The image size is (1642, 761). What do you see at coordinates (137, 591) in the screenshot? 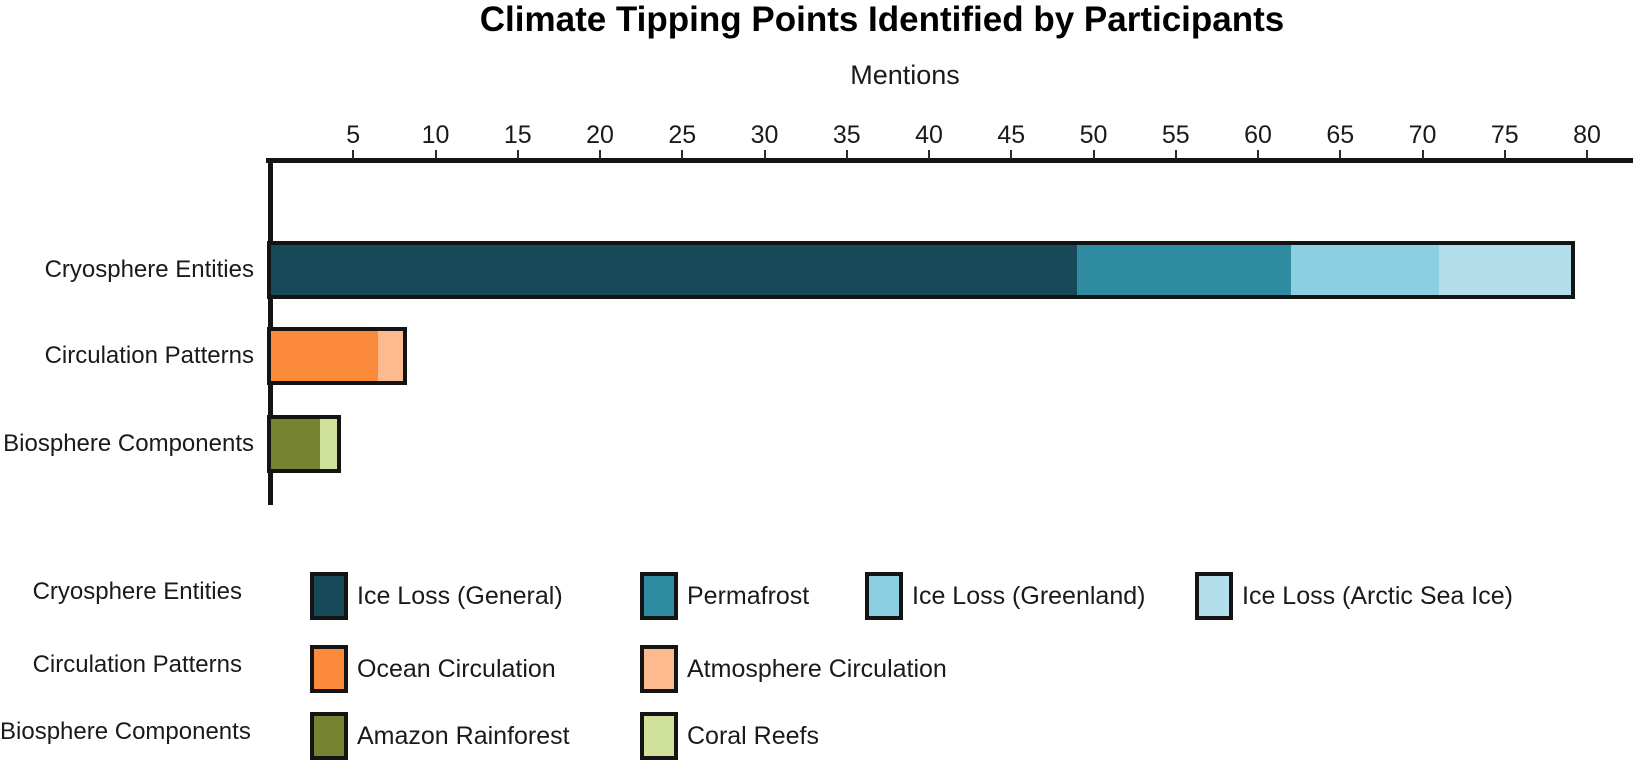
I see `legend-row-label: Cryosphere Entities` at bounding box center [137, 591].